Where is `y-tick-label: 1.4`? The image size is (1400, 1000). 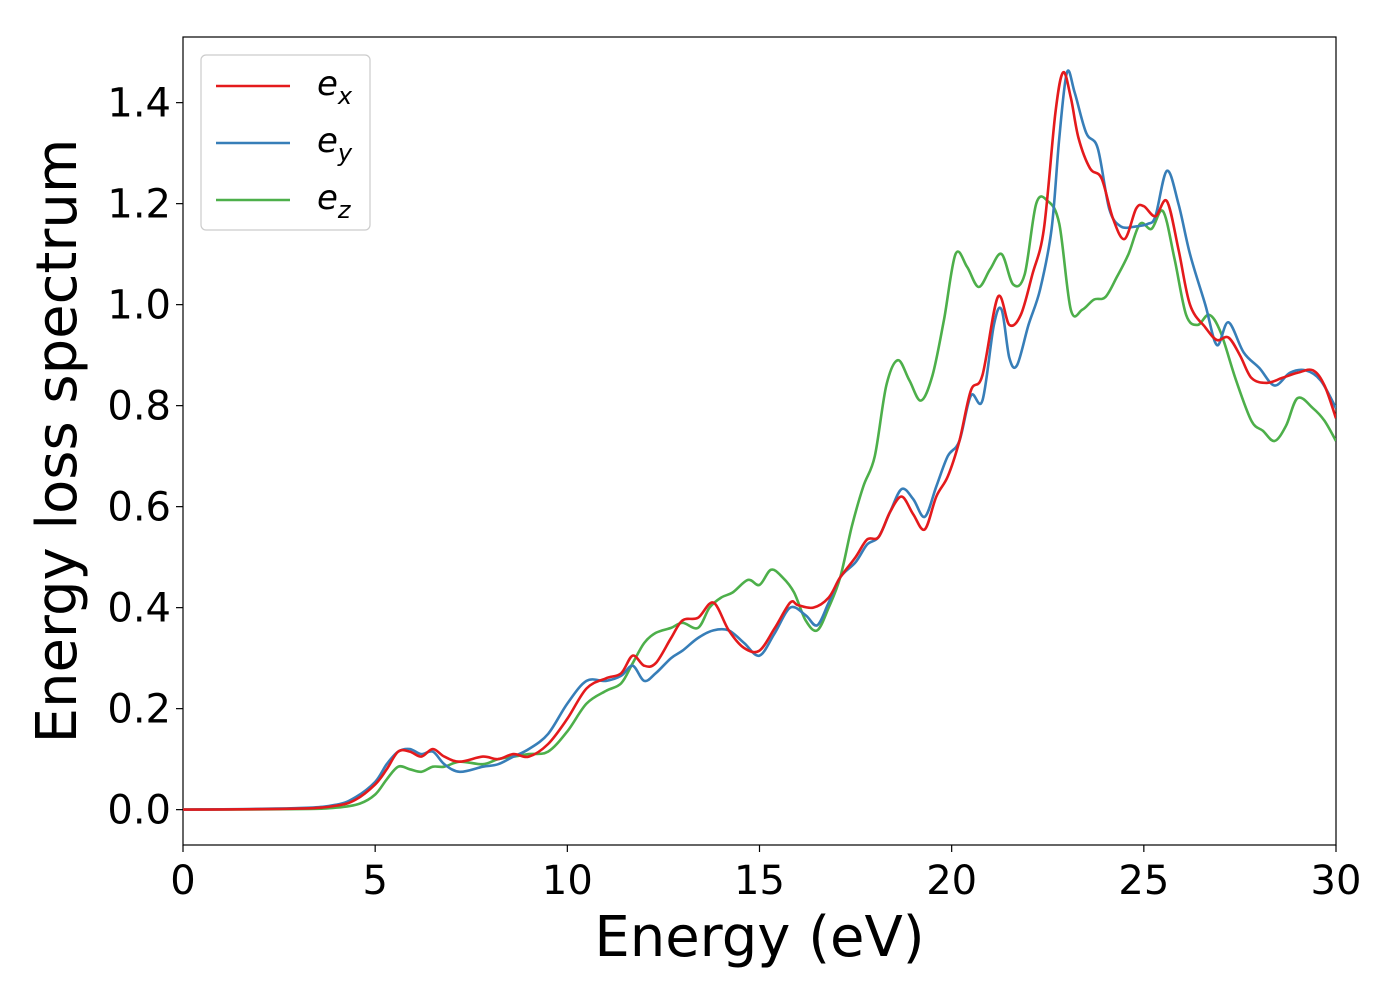 y-tick-label: 1.4 is located at coordinates (139, 104).